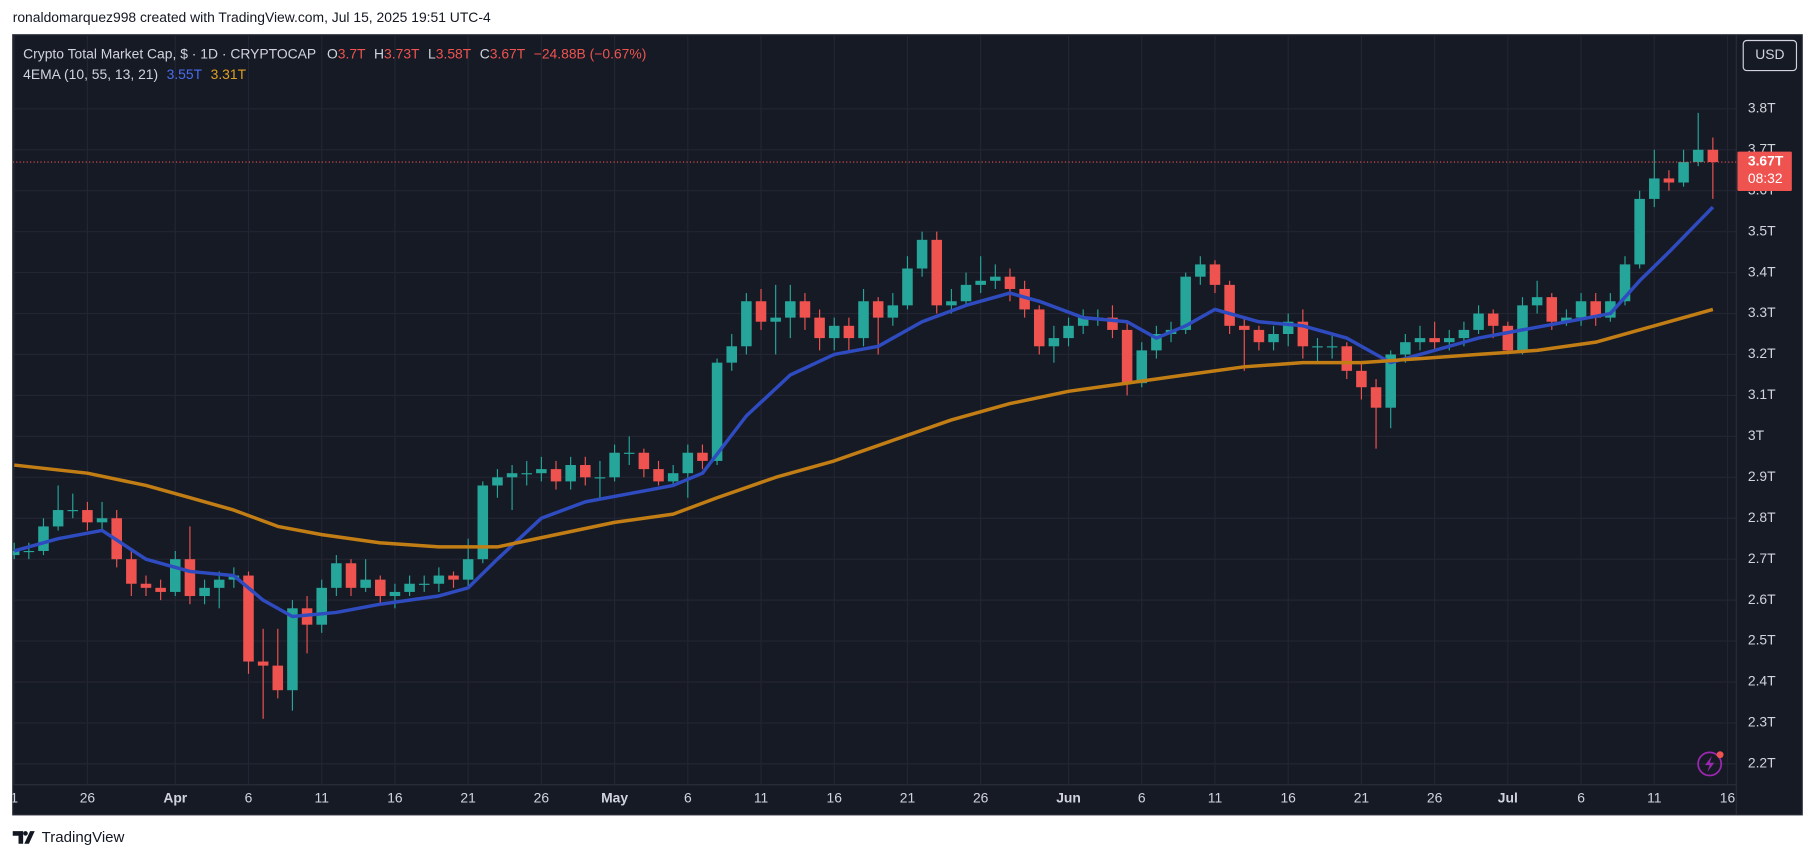 The image size is (1815, 860). I want to click on last-price-box, so click(1764, 171).